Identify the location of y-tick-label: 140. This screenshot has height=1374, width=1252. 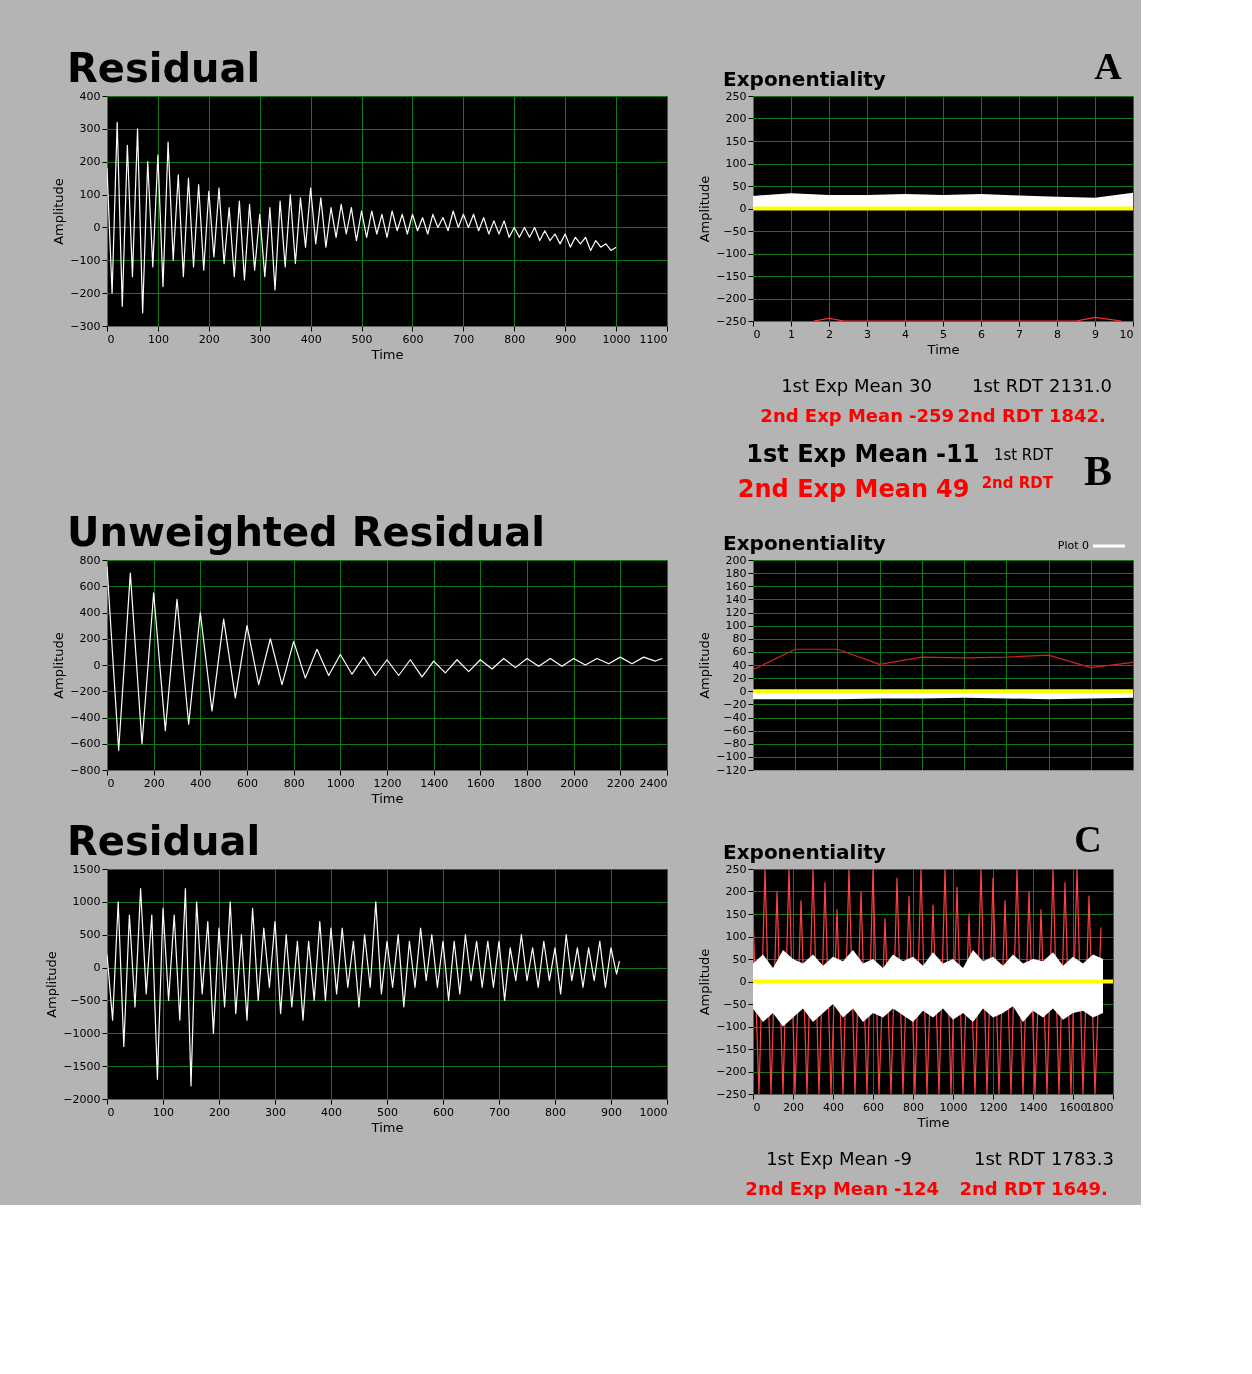
(736, 599).